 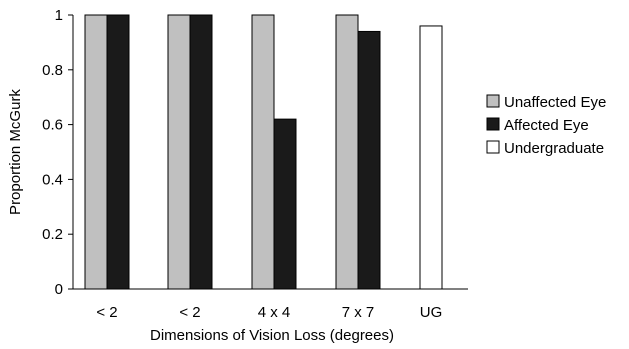 I want to click on x-axis-ticks: < 2 < 2 4 x 4 7 x 7 UG, so click(x=269, y=312).